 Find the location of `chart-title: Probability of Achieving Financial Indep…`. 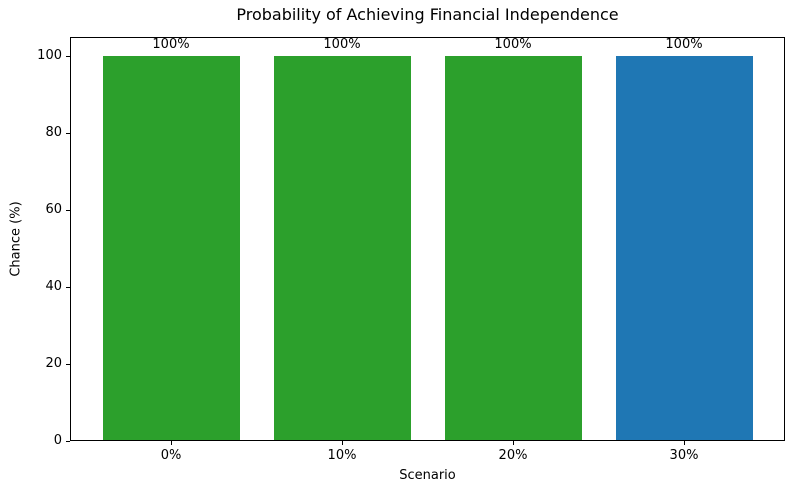

chart-title: Probability of Achieving Financial Indep… is located at coordinates (427, 14).